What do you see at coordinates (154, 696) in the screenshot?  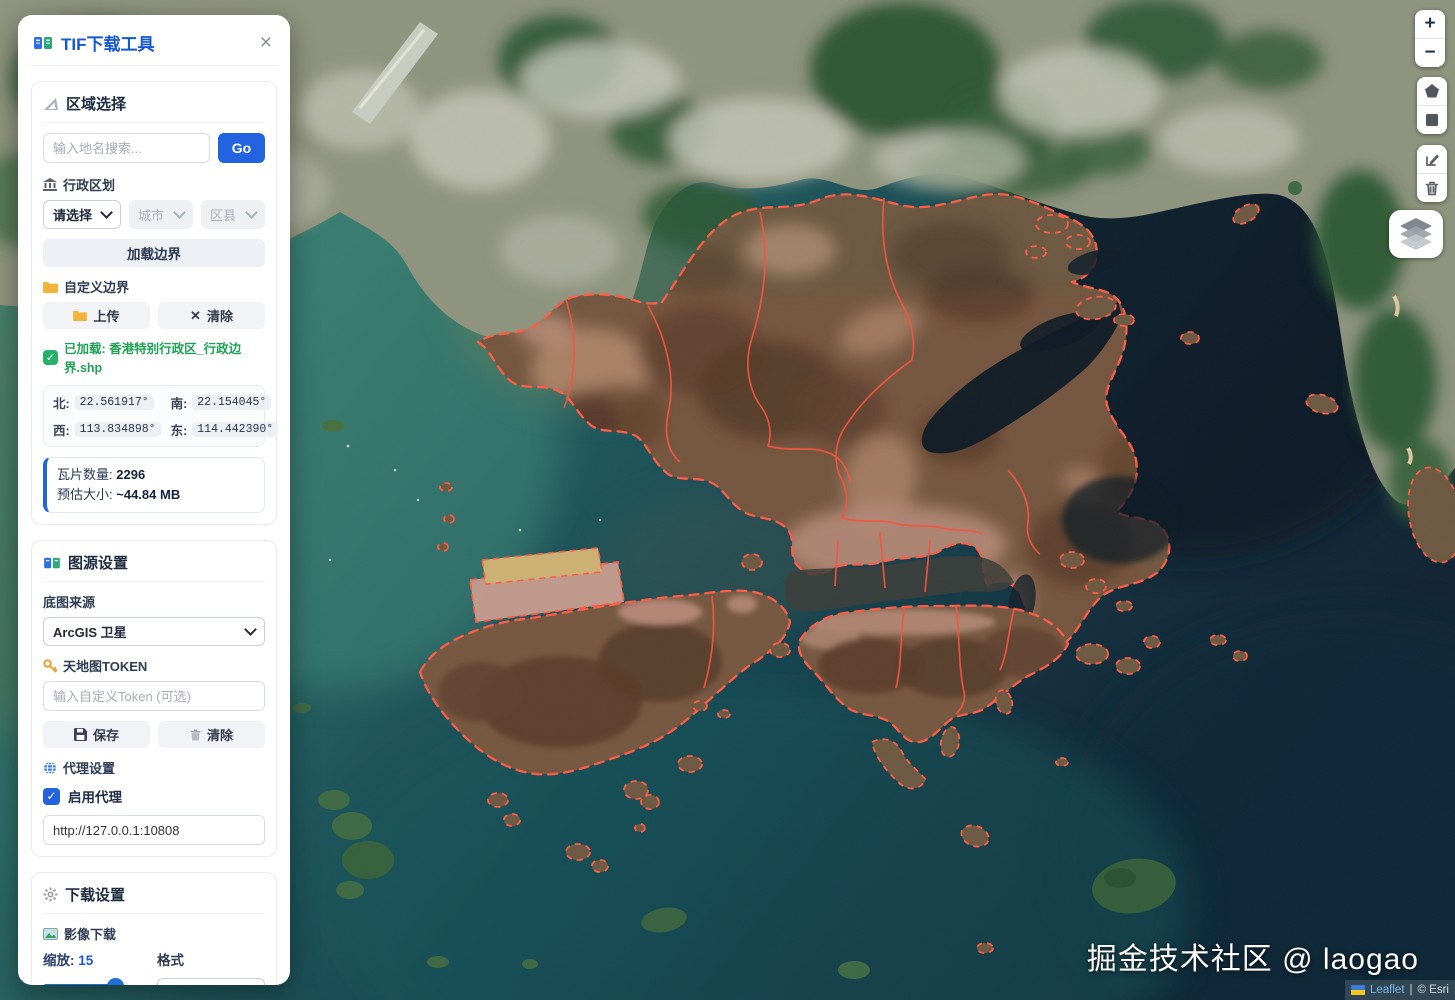 I see `token-input` at bounding box center [154, 696].